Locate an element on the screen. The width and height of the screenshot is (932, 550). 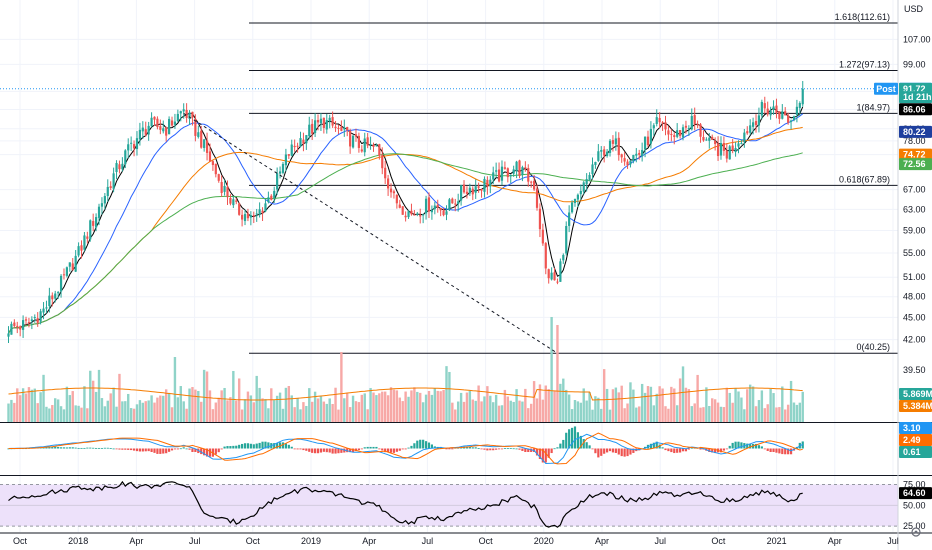
price-badge is located at coordinates (915, 154).